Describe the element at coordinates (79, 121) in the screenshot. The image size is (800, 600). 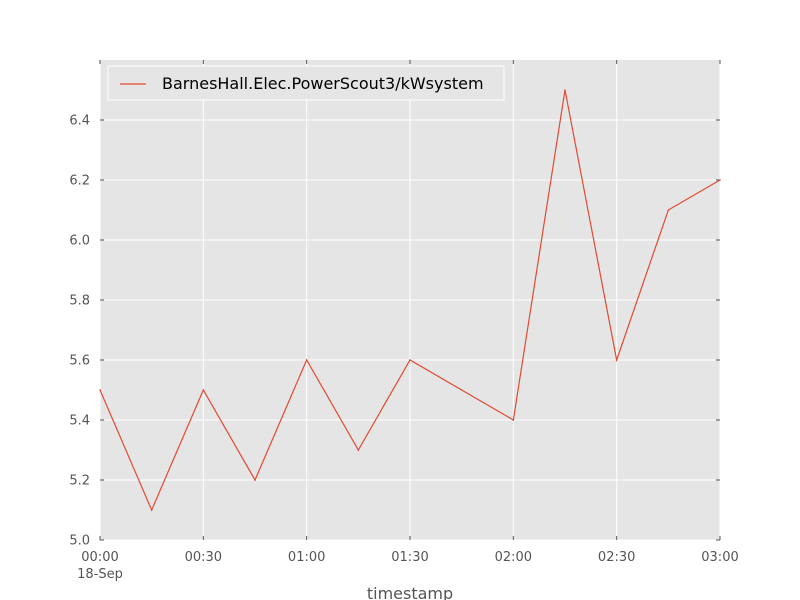
I see `y-tick-label: 6.4` at that location.